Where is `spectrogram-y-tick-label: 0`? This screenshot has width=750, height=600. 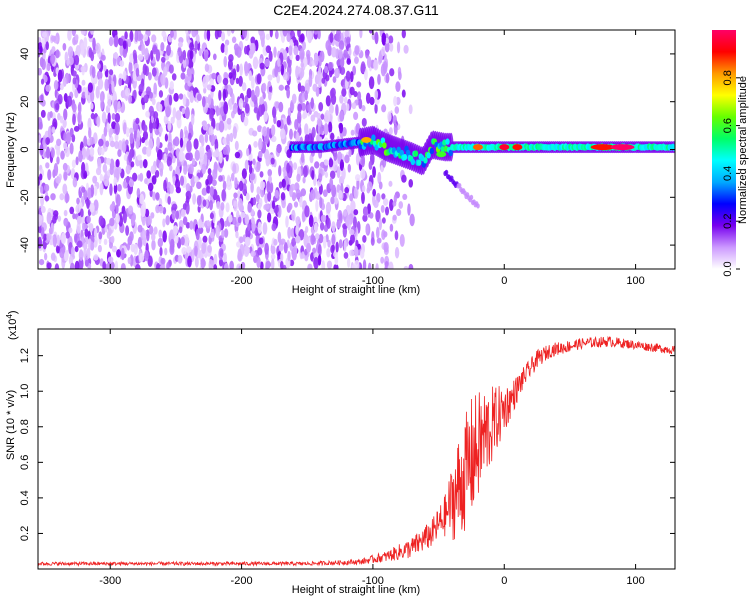 spectrogram-y-tick-label: 0 is located at coordinates (25, 149).